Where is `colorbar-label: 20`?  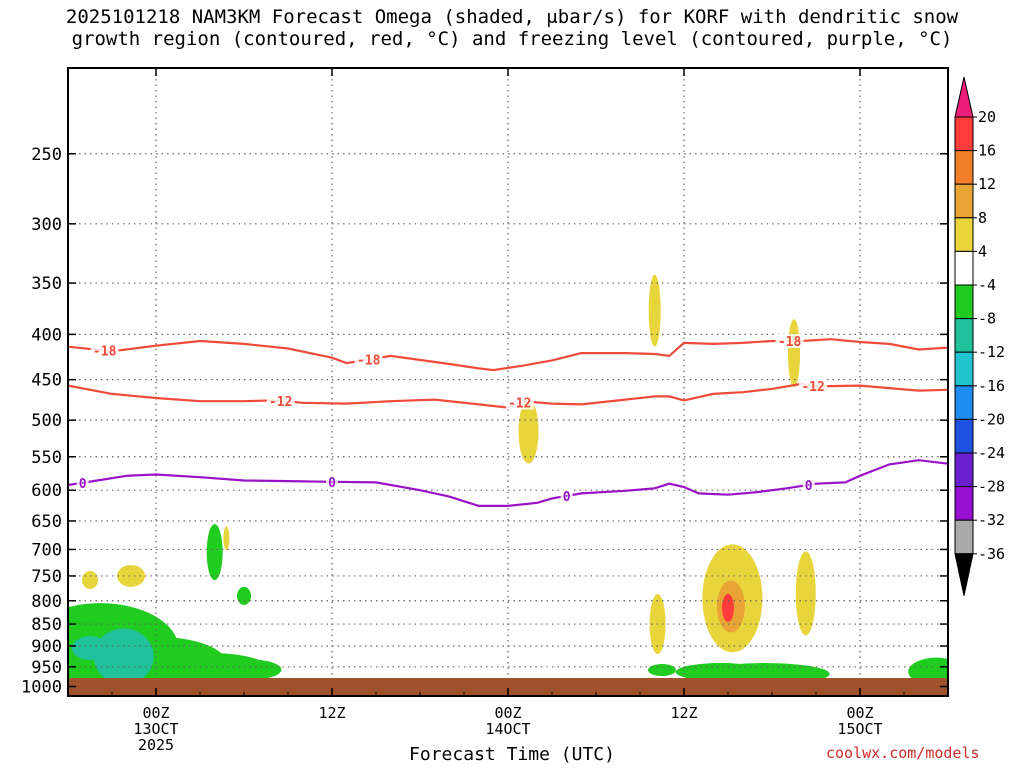 colorbar-label: 20 is located at coordinates (987, 117).